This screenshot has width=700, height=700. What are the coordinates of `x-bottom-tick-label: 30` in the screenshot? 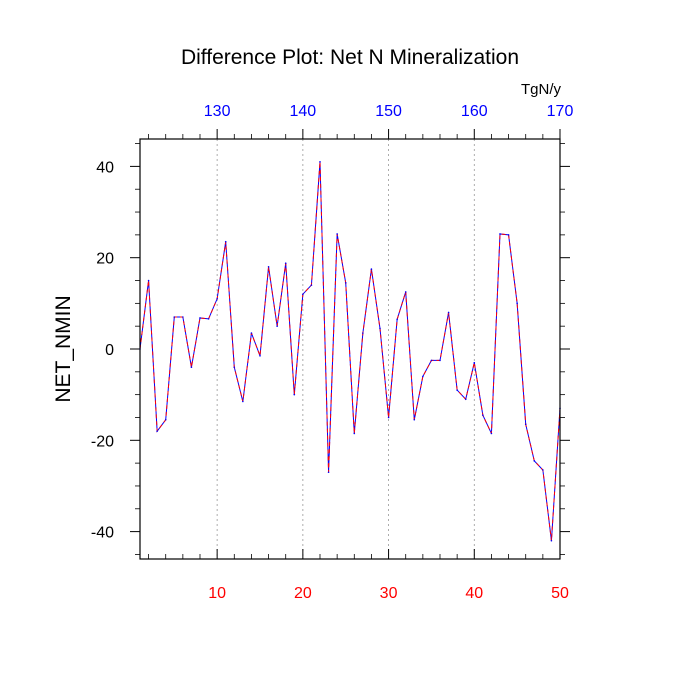 It's located at (389, 593).